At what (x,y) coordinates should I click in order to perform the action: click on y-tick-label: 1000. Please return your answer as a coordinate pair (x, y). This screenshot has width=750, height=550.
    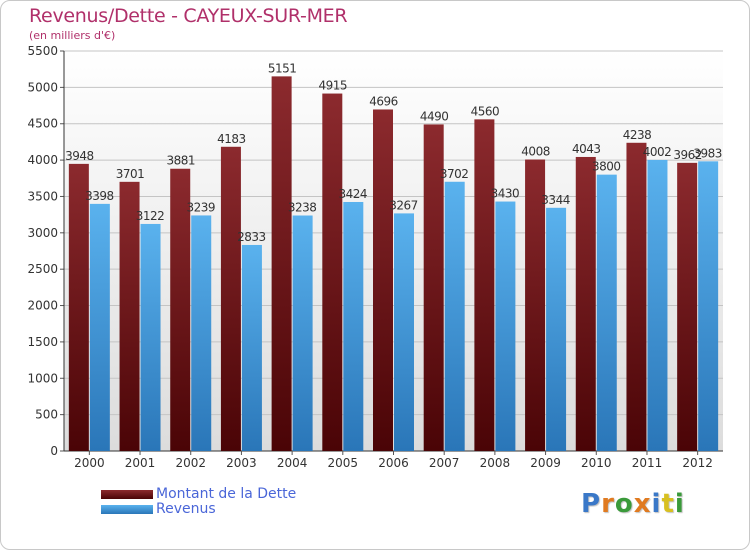
    Looking at the image, I should click on (42, 378).